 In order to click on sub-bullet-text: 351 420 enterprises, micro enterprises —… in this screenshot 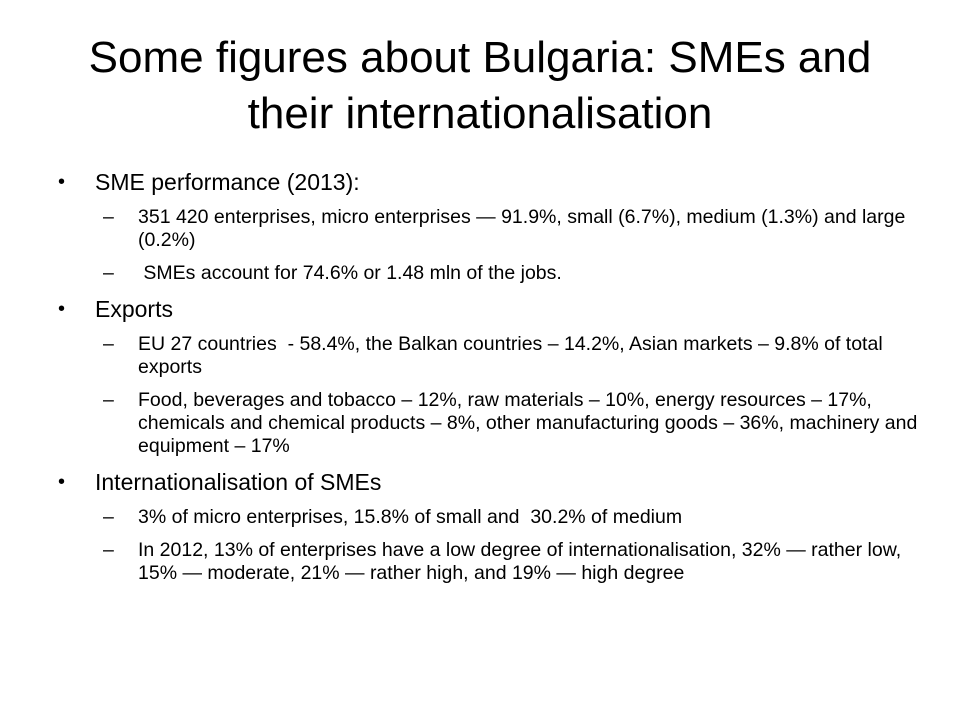, I will do `click(522, 228)`.